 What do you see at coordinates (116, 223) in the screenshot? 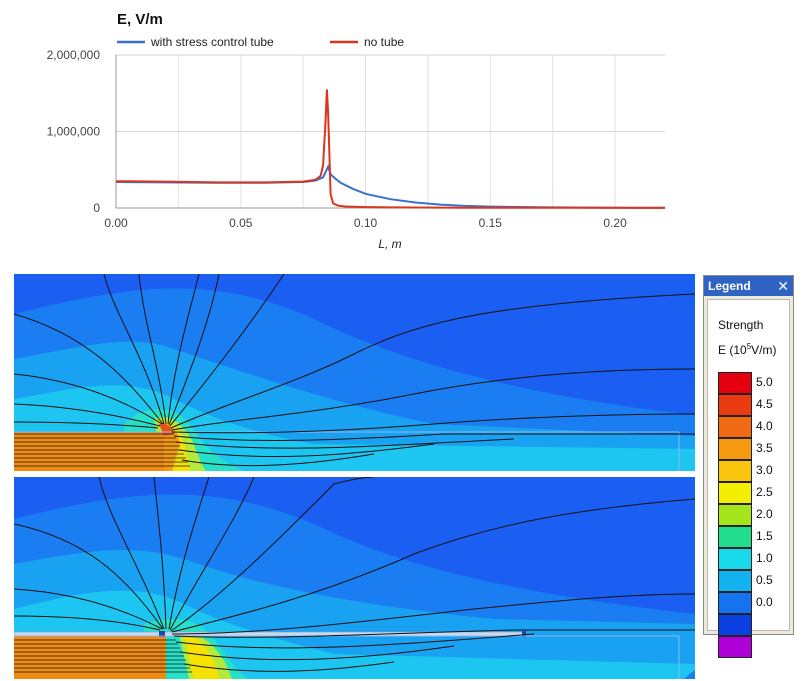
I see `x-tick-label: 0.00` at bounding box center [116, 223].